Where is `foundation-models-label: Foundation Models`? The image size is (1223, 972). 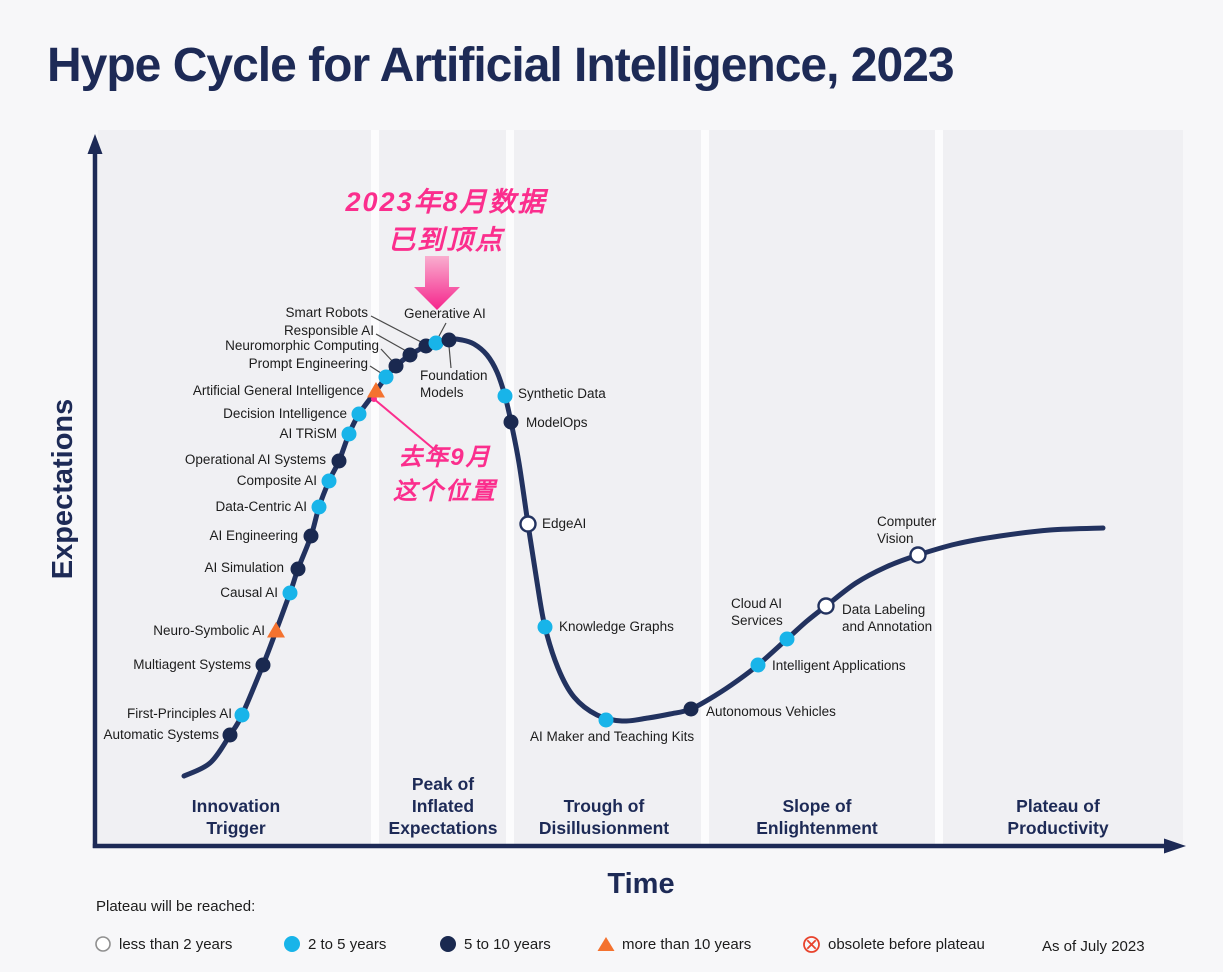 foundation-models-label: Foundation Models is located at coordinates (454, 384).